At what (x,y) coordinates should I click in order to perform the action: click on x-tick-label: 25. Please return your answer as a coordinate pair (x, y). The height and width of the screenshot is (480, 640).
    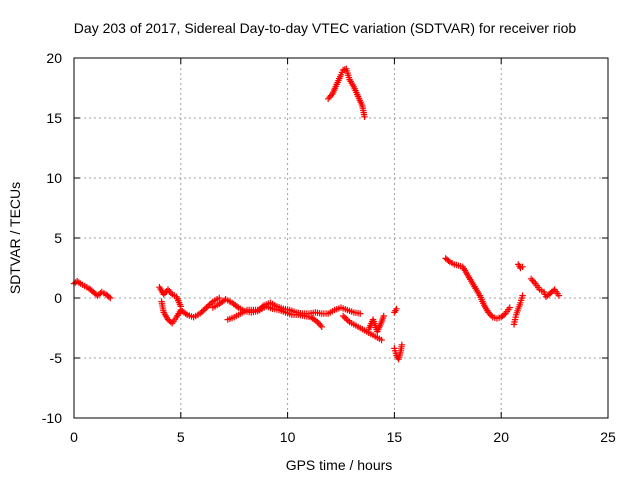
    Looking at the image, I should click on (608, 437).